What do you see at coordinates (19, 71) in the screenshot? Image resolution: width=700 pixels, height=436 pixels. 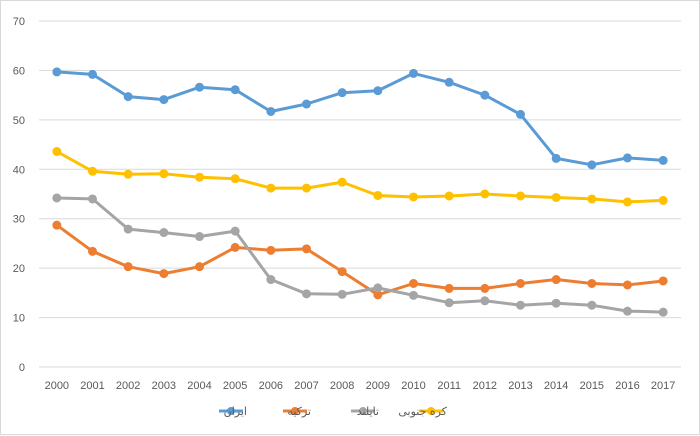 I see `y-tick-label: 60` at bounding box center [19, 71].